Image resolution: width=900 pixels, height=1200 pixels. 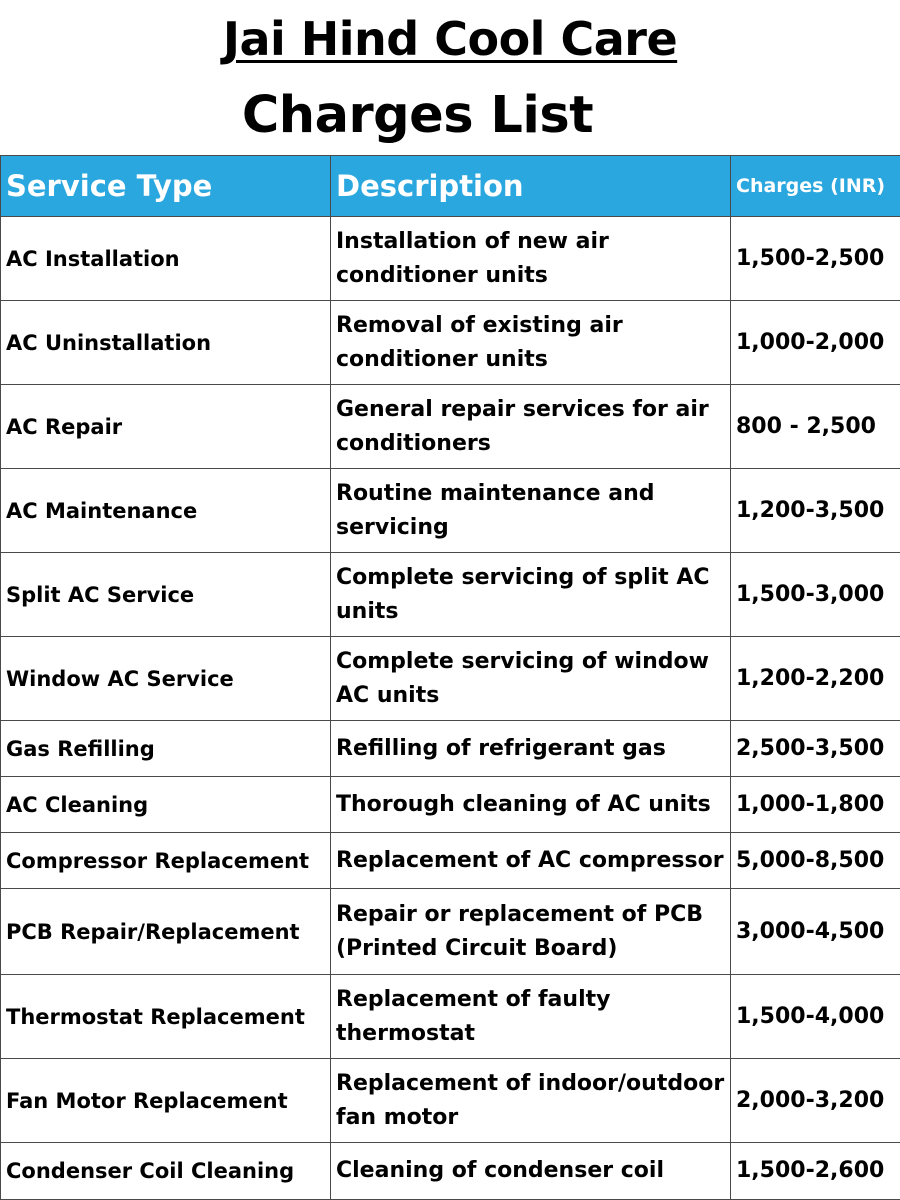 What do you see at coordinates (815, 426) in the screenshot?
I see `charges-cell: 800 - 2,500` at bounding box center [815, 426].